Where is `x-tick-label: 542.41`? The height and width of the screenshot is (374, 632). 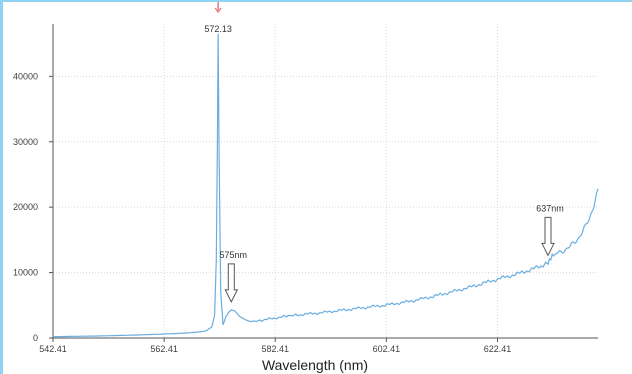 x-tick-label: 542.41 is located at coordinates (53, 349).